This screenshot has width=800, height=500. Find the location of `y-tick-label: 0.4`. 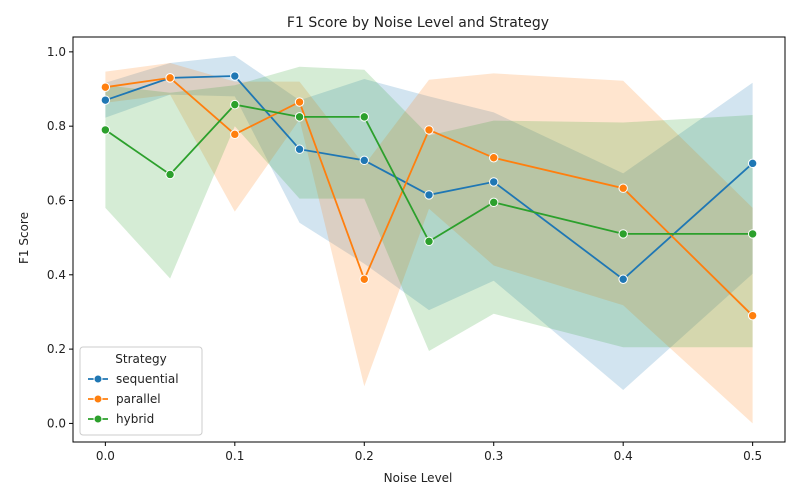

y-tick-label: 0.4 is located at coordinates (56, 275).